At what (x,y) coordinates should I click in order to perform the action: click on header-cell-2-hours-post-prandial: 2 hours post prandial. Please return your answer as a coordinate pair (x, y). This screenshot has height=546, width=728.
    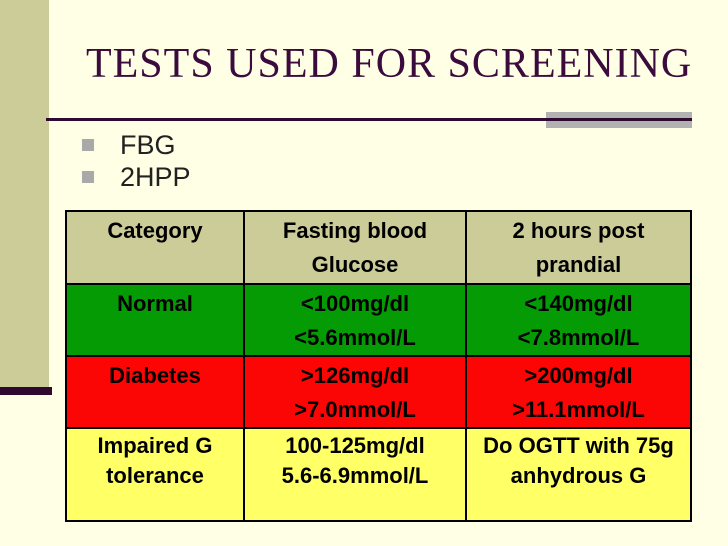
    Looking at the image, I should click on (578, 247).